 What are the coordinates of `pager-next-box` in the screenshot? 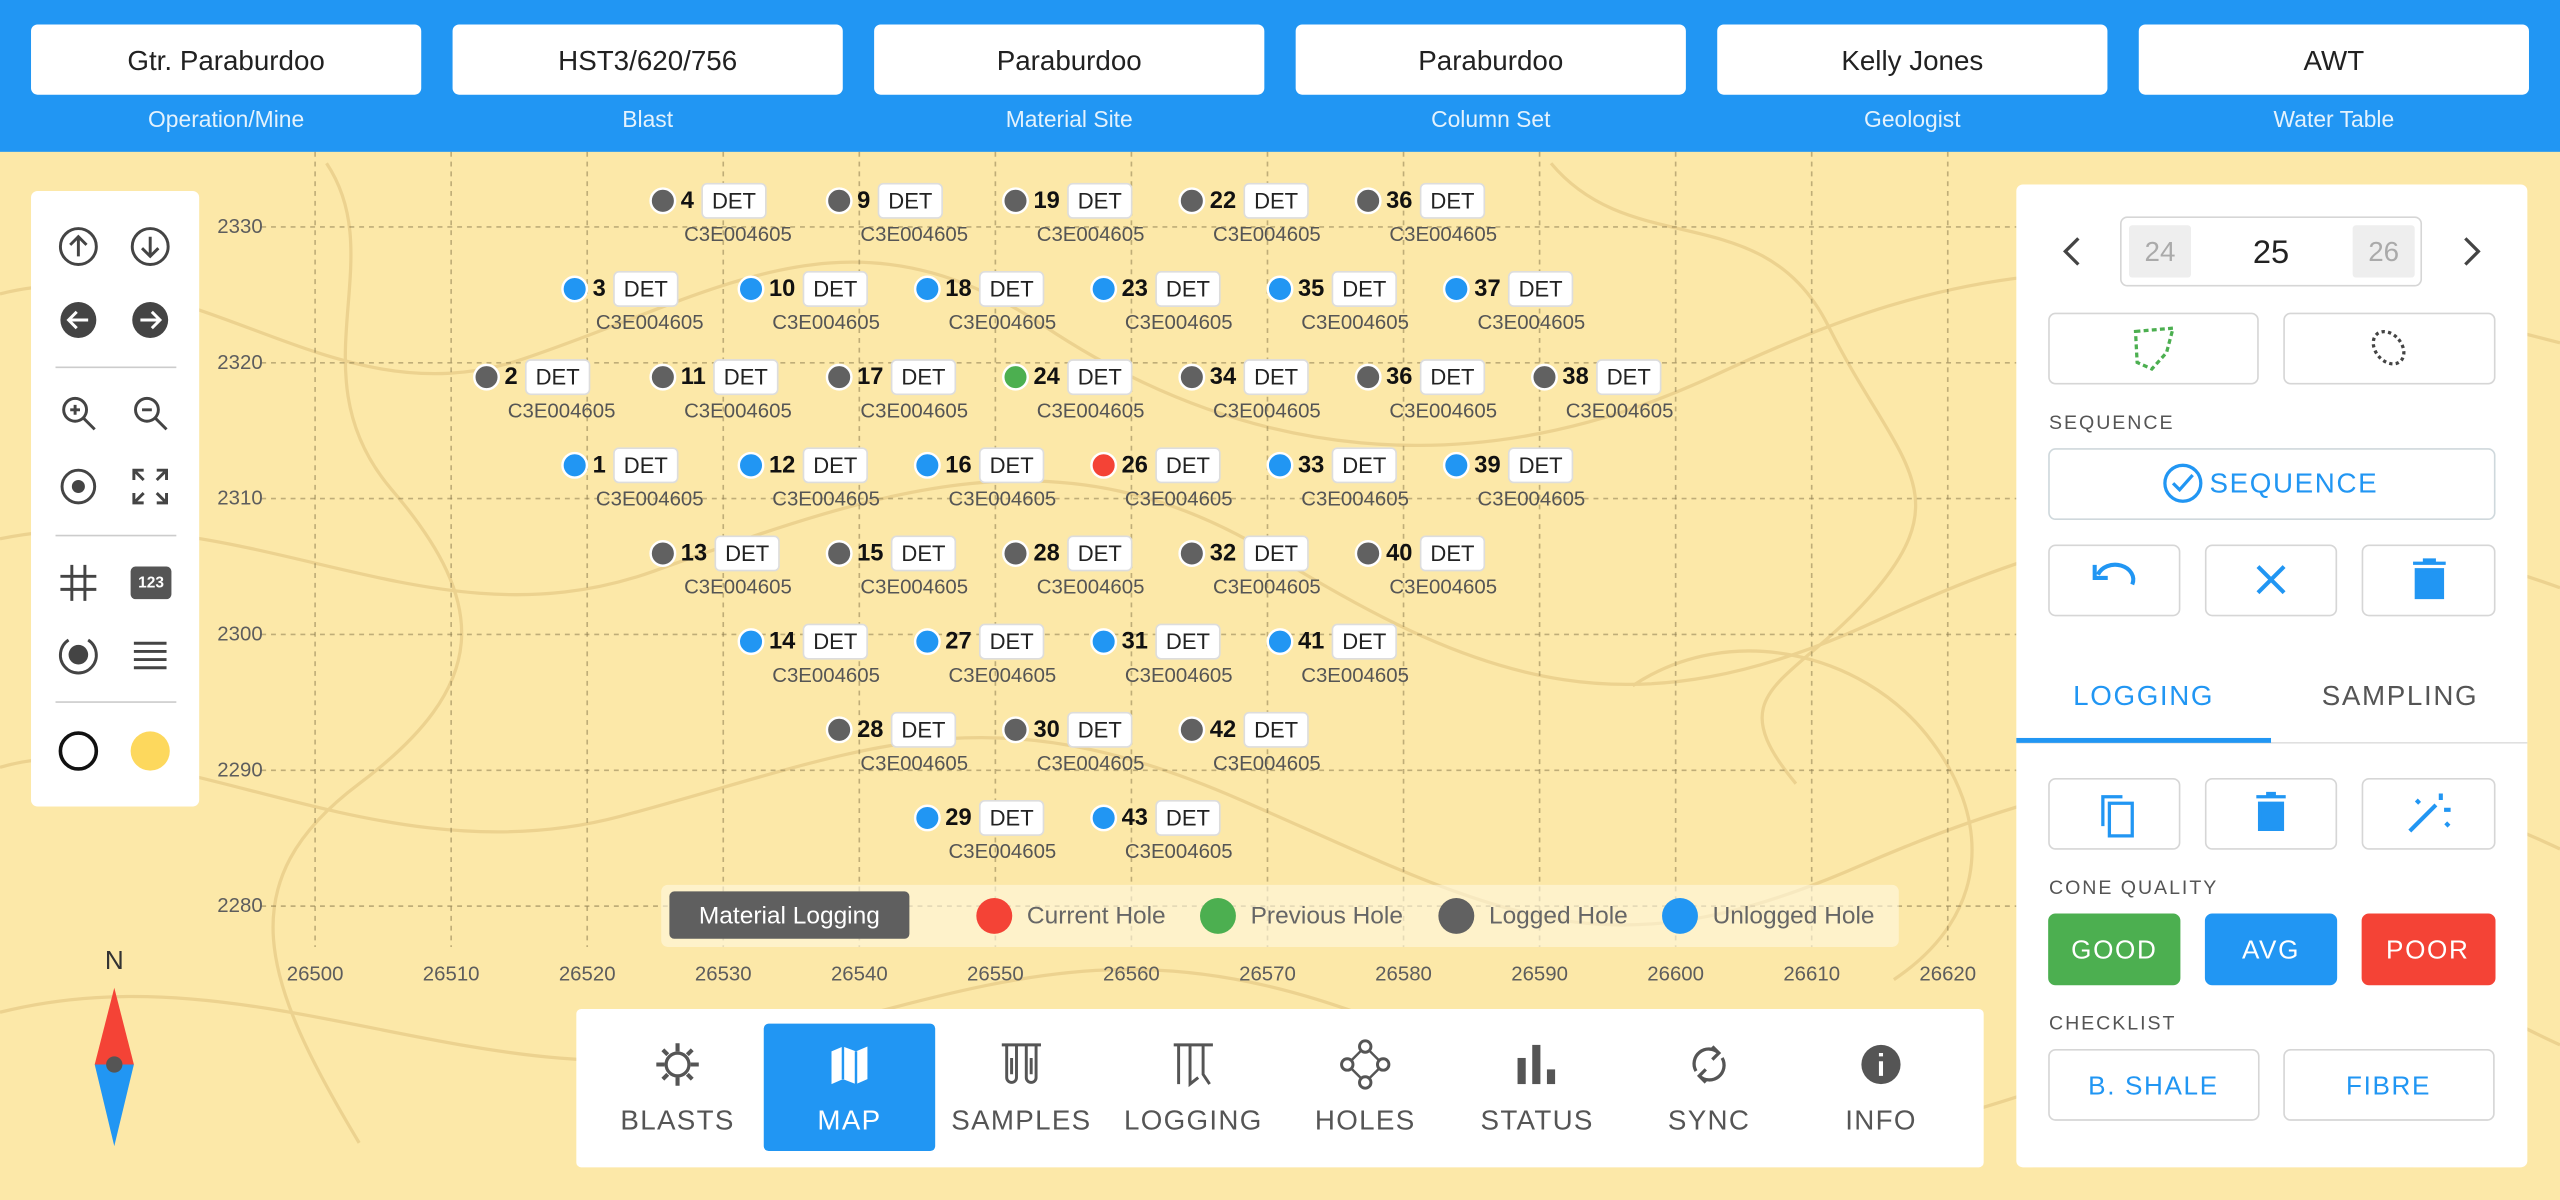 It's located at (2383, 251).